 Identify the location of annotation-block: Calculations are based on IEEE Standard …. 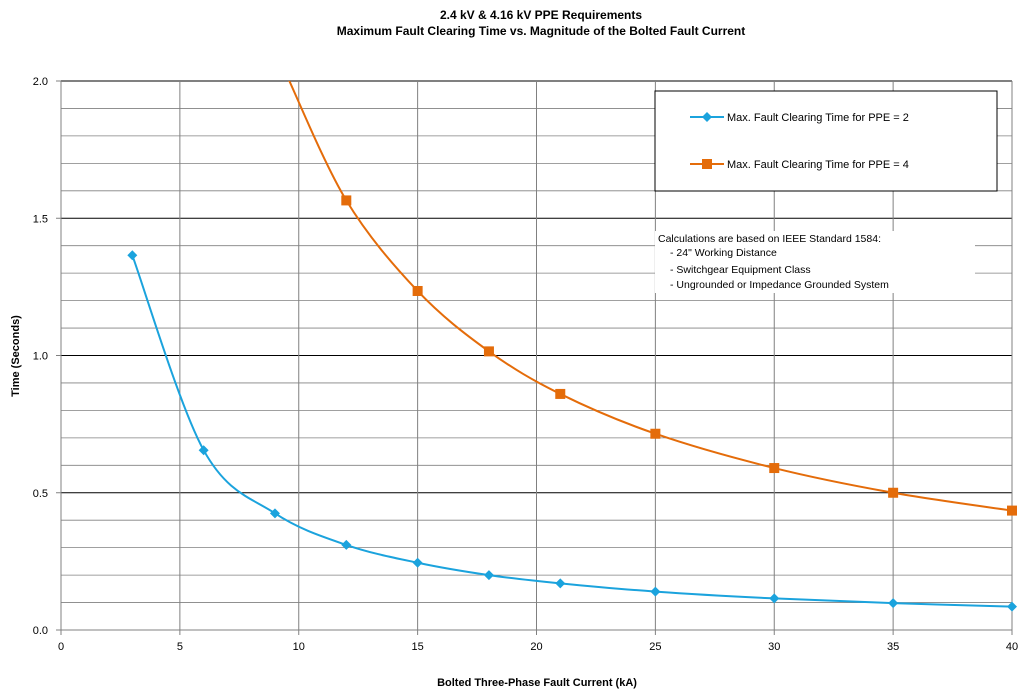
(815, 262).